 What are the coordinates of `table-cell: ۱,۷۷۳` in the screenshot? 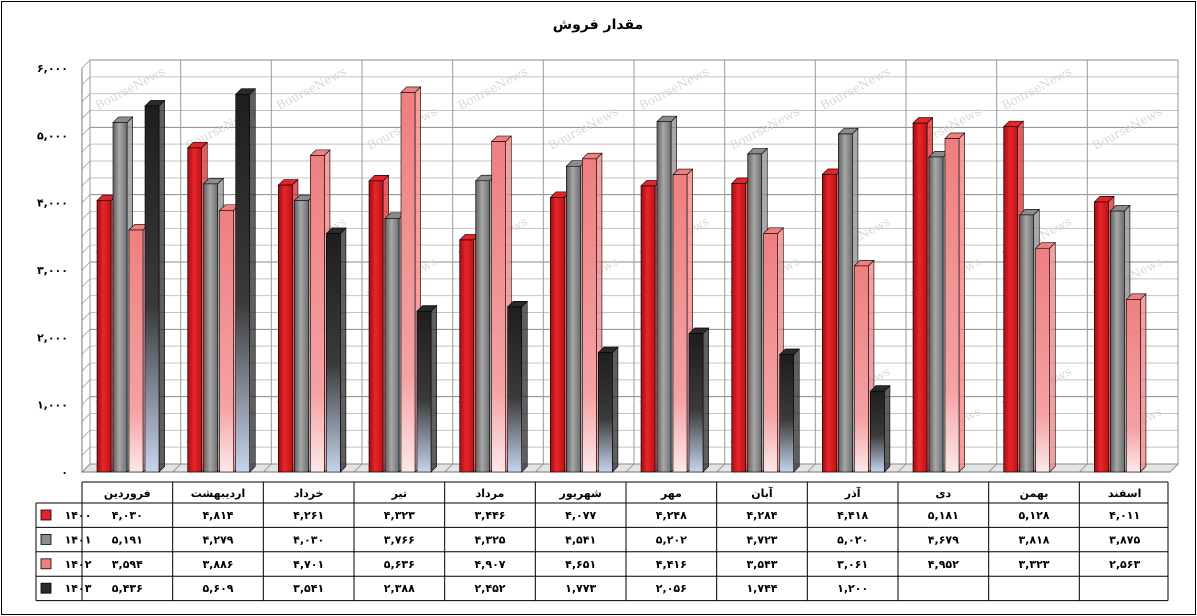 It's located at (580, 588).